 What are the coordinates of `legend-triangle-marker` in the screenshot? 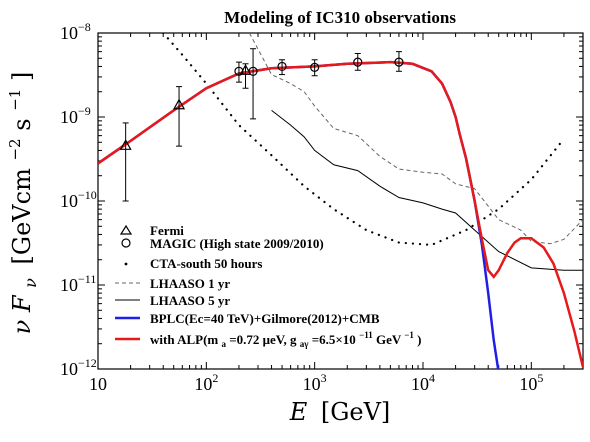 It's located at (126, 229).